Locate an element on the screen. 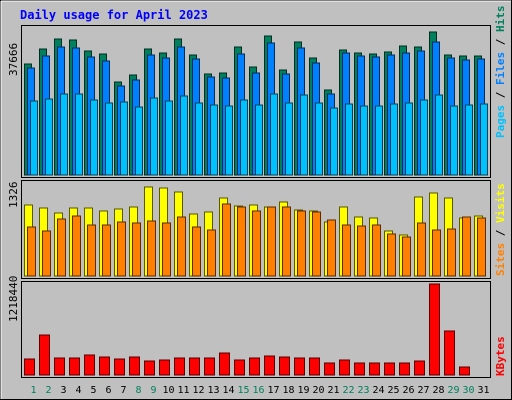  x-tick-label: 30 is located at coordinates (468, 390).